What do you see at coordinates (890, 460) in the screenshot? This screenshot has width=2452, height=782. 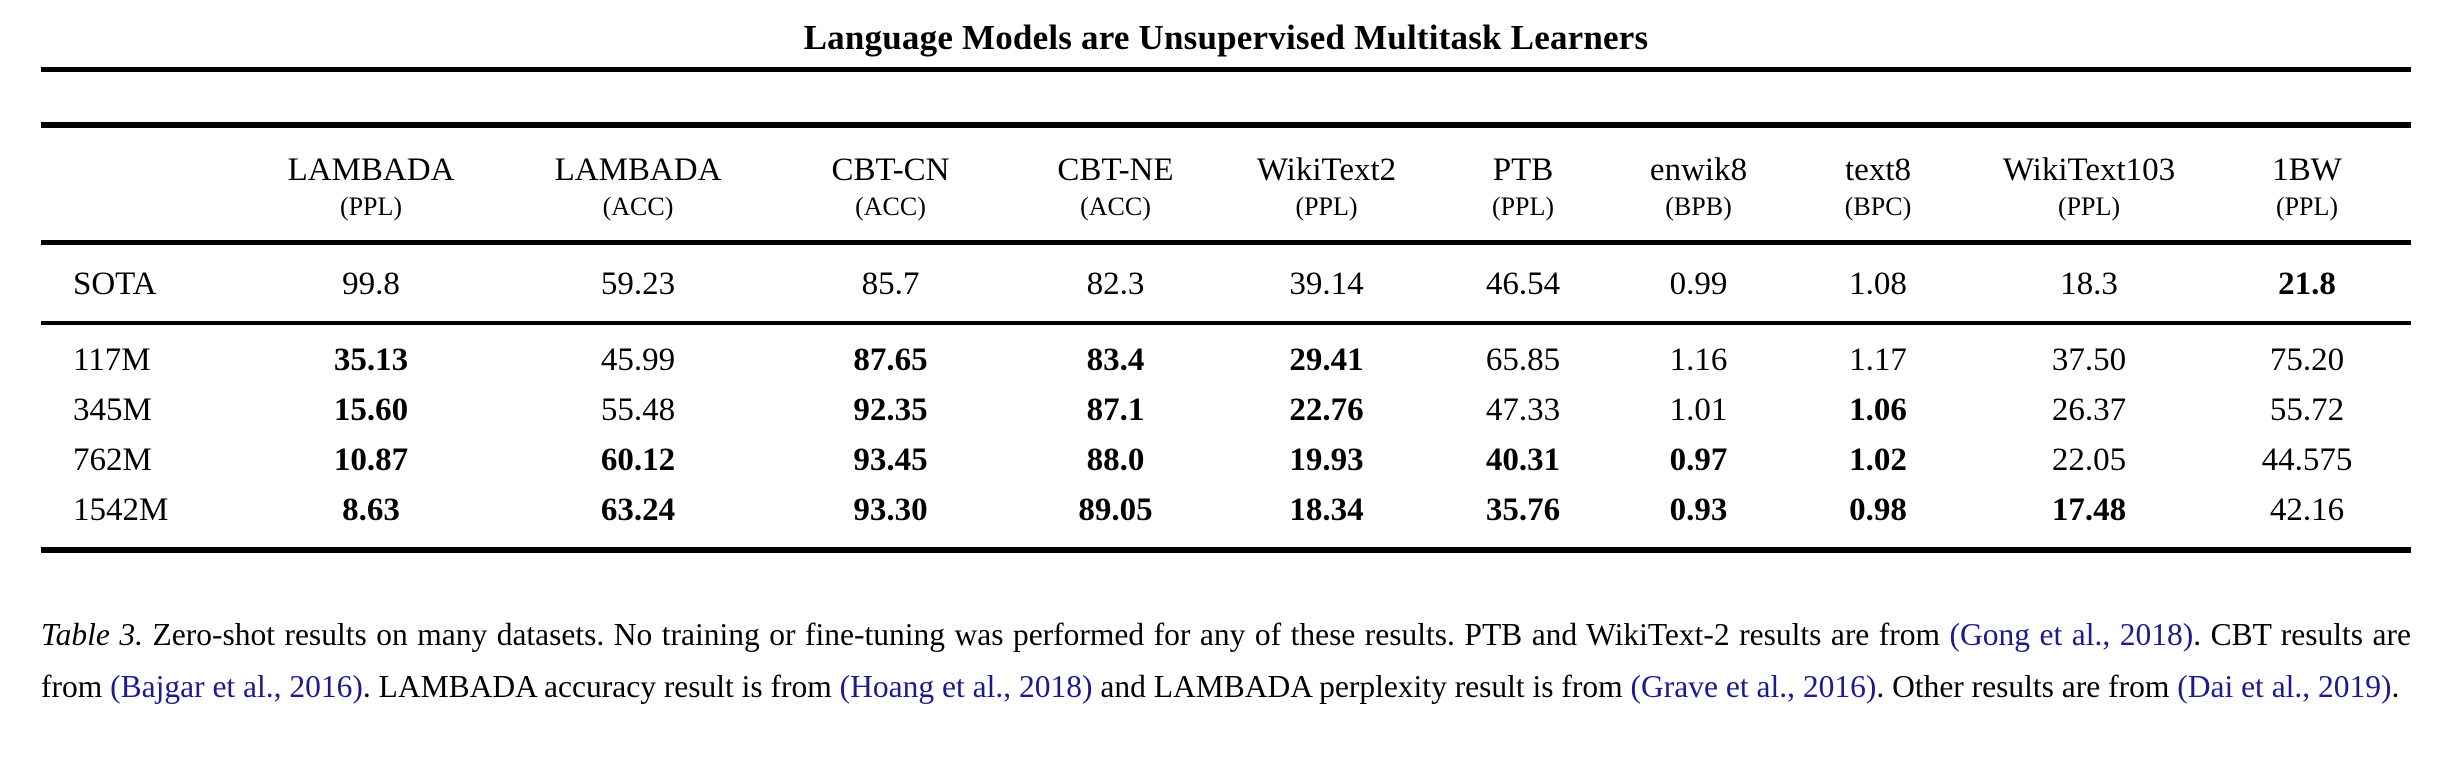 I see `cell-762m-cbt-cn-2: 93.45` at bounding box center [890, 460].